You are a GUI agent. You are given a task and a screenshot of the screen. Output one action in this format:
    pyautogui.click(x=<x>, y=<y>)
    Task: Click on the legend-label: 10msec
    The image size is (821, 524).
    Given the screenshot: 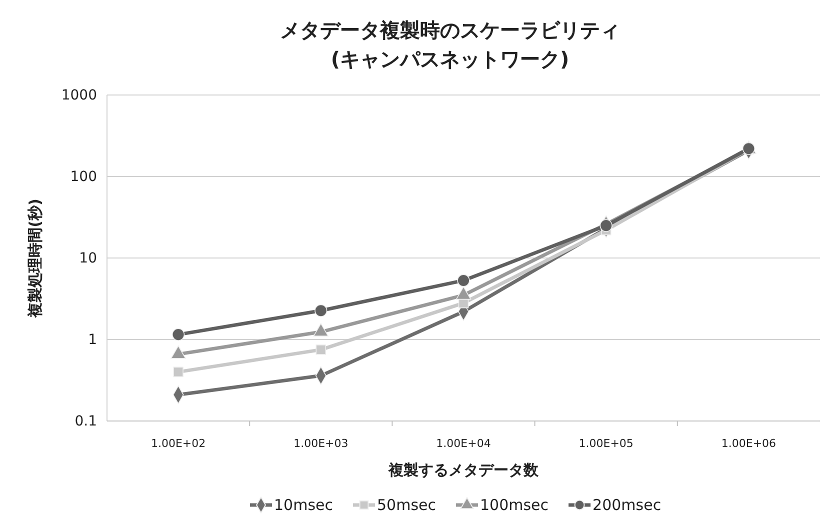 What is the action you would take?
    pyautogui.click(x=303, y=505)
    